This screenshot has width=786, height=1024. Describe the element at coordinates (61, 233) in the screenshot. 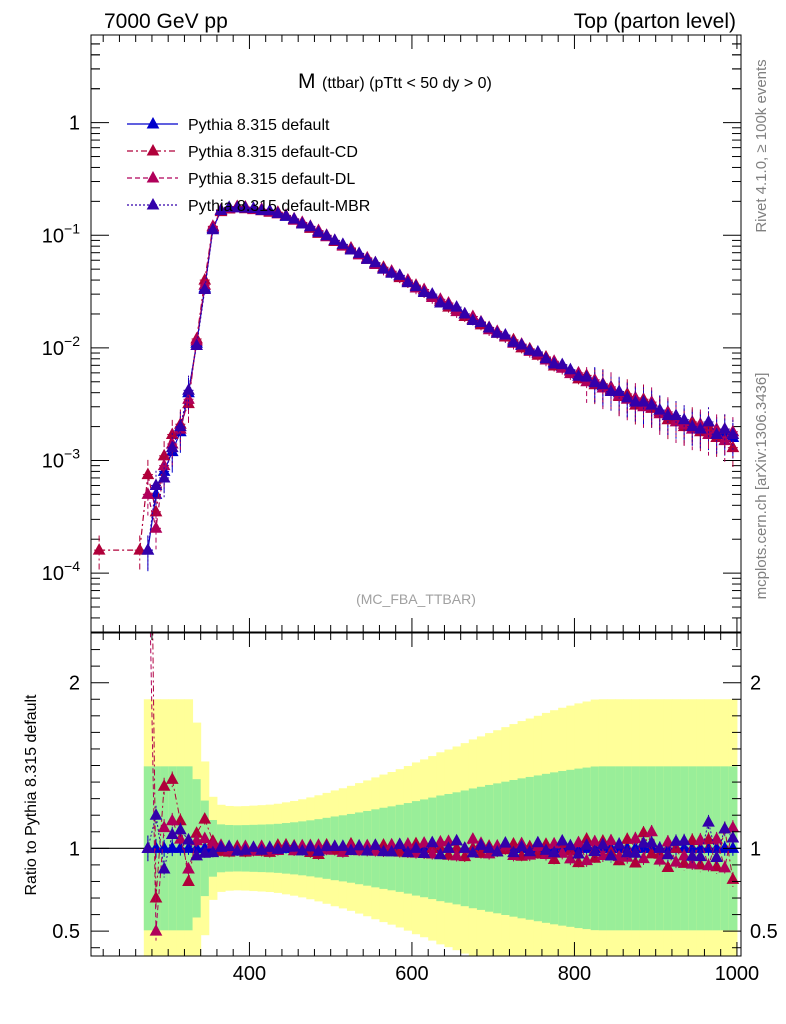

I see `y-tick-label: 10⁻¹` at that location.